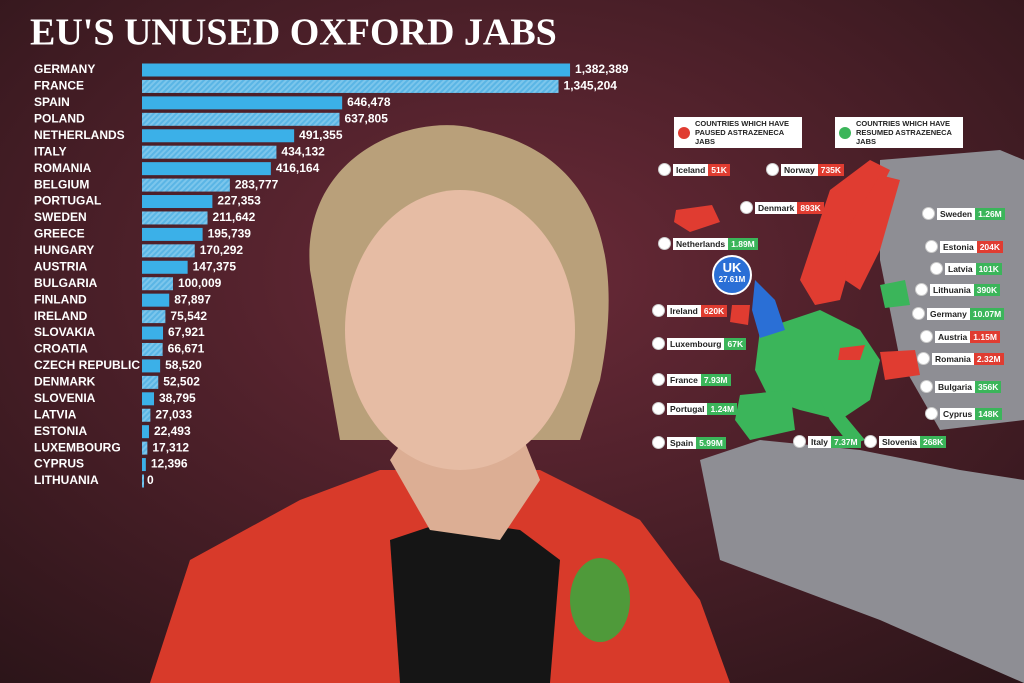 This screenshot has width=1024, height=683. Describe the element at coordinates (192, 299) in the screenshot. I see `data-label: 87,897` at that location.